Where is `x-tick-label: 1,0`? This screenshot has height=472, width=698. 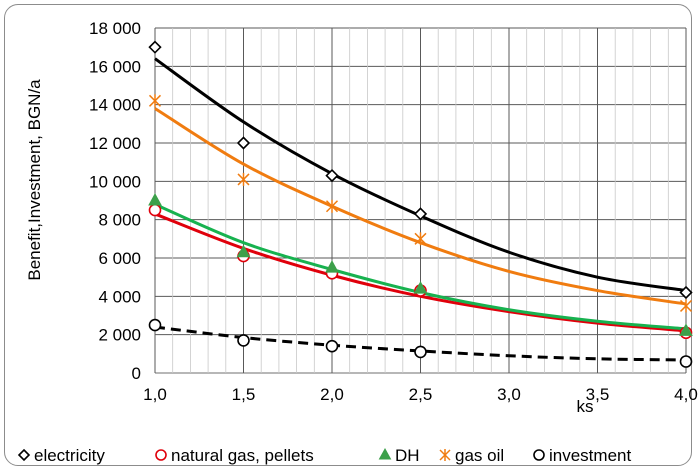 x-tick-label: 1,0 is located at coordinates (155, 394).